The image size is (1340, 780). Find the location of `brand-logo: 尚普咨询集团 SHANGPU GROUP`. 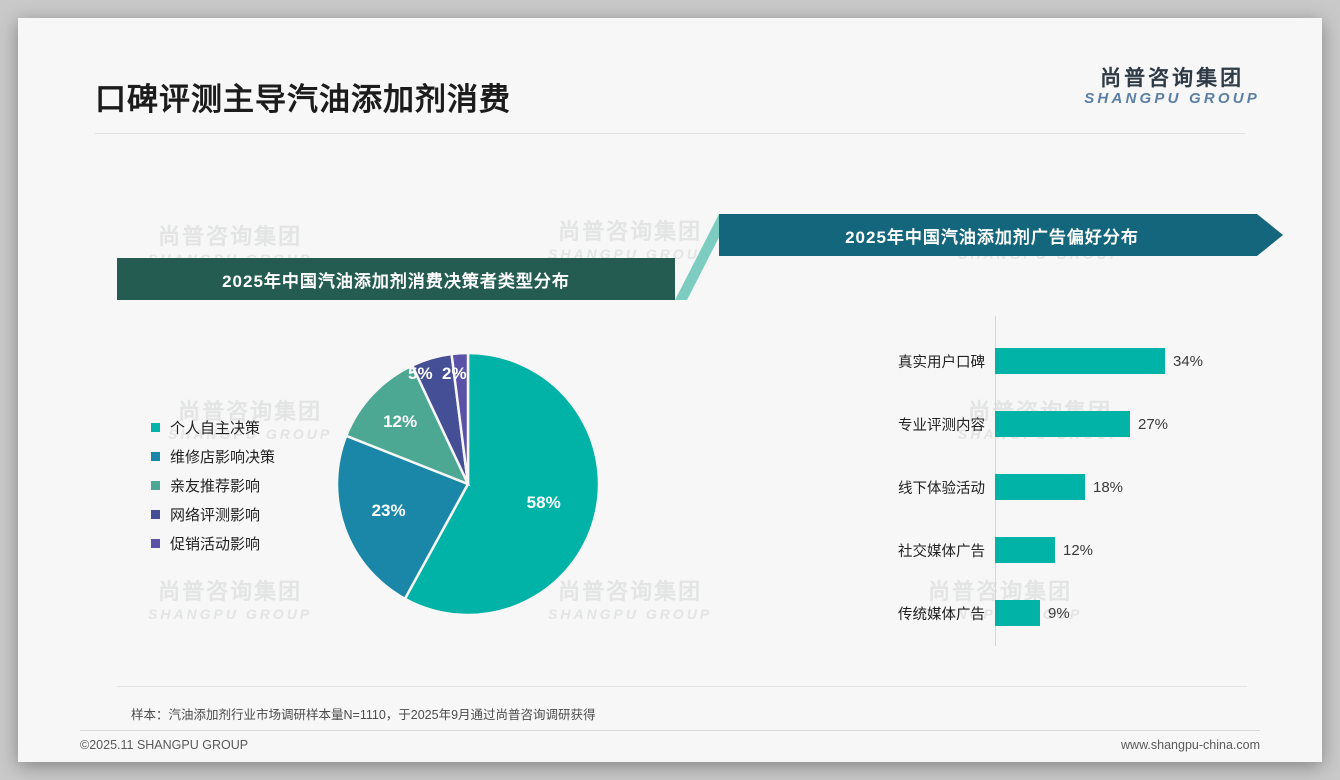

brand-logo: 尚普咨询集团 SHANGPU GROUP is located at coordinates (1172, 87).